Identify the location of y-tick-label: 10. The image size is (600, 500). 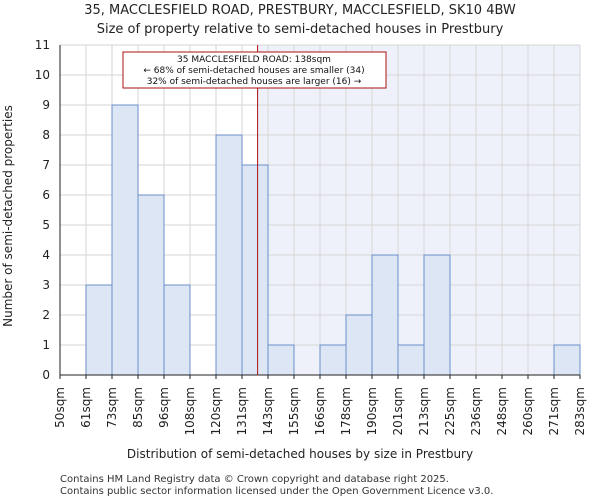
(42, 75).